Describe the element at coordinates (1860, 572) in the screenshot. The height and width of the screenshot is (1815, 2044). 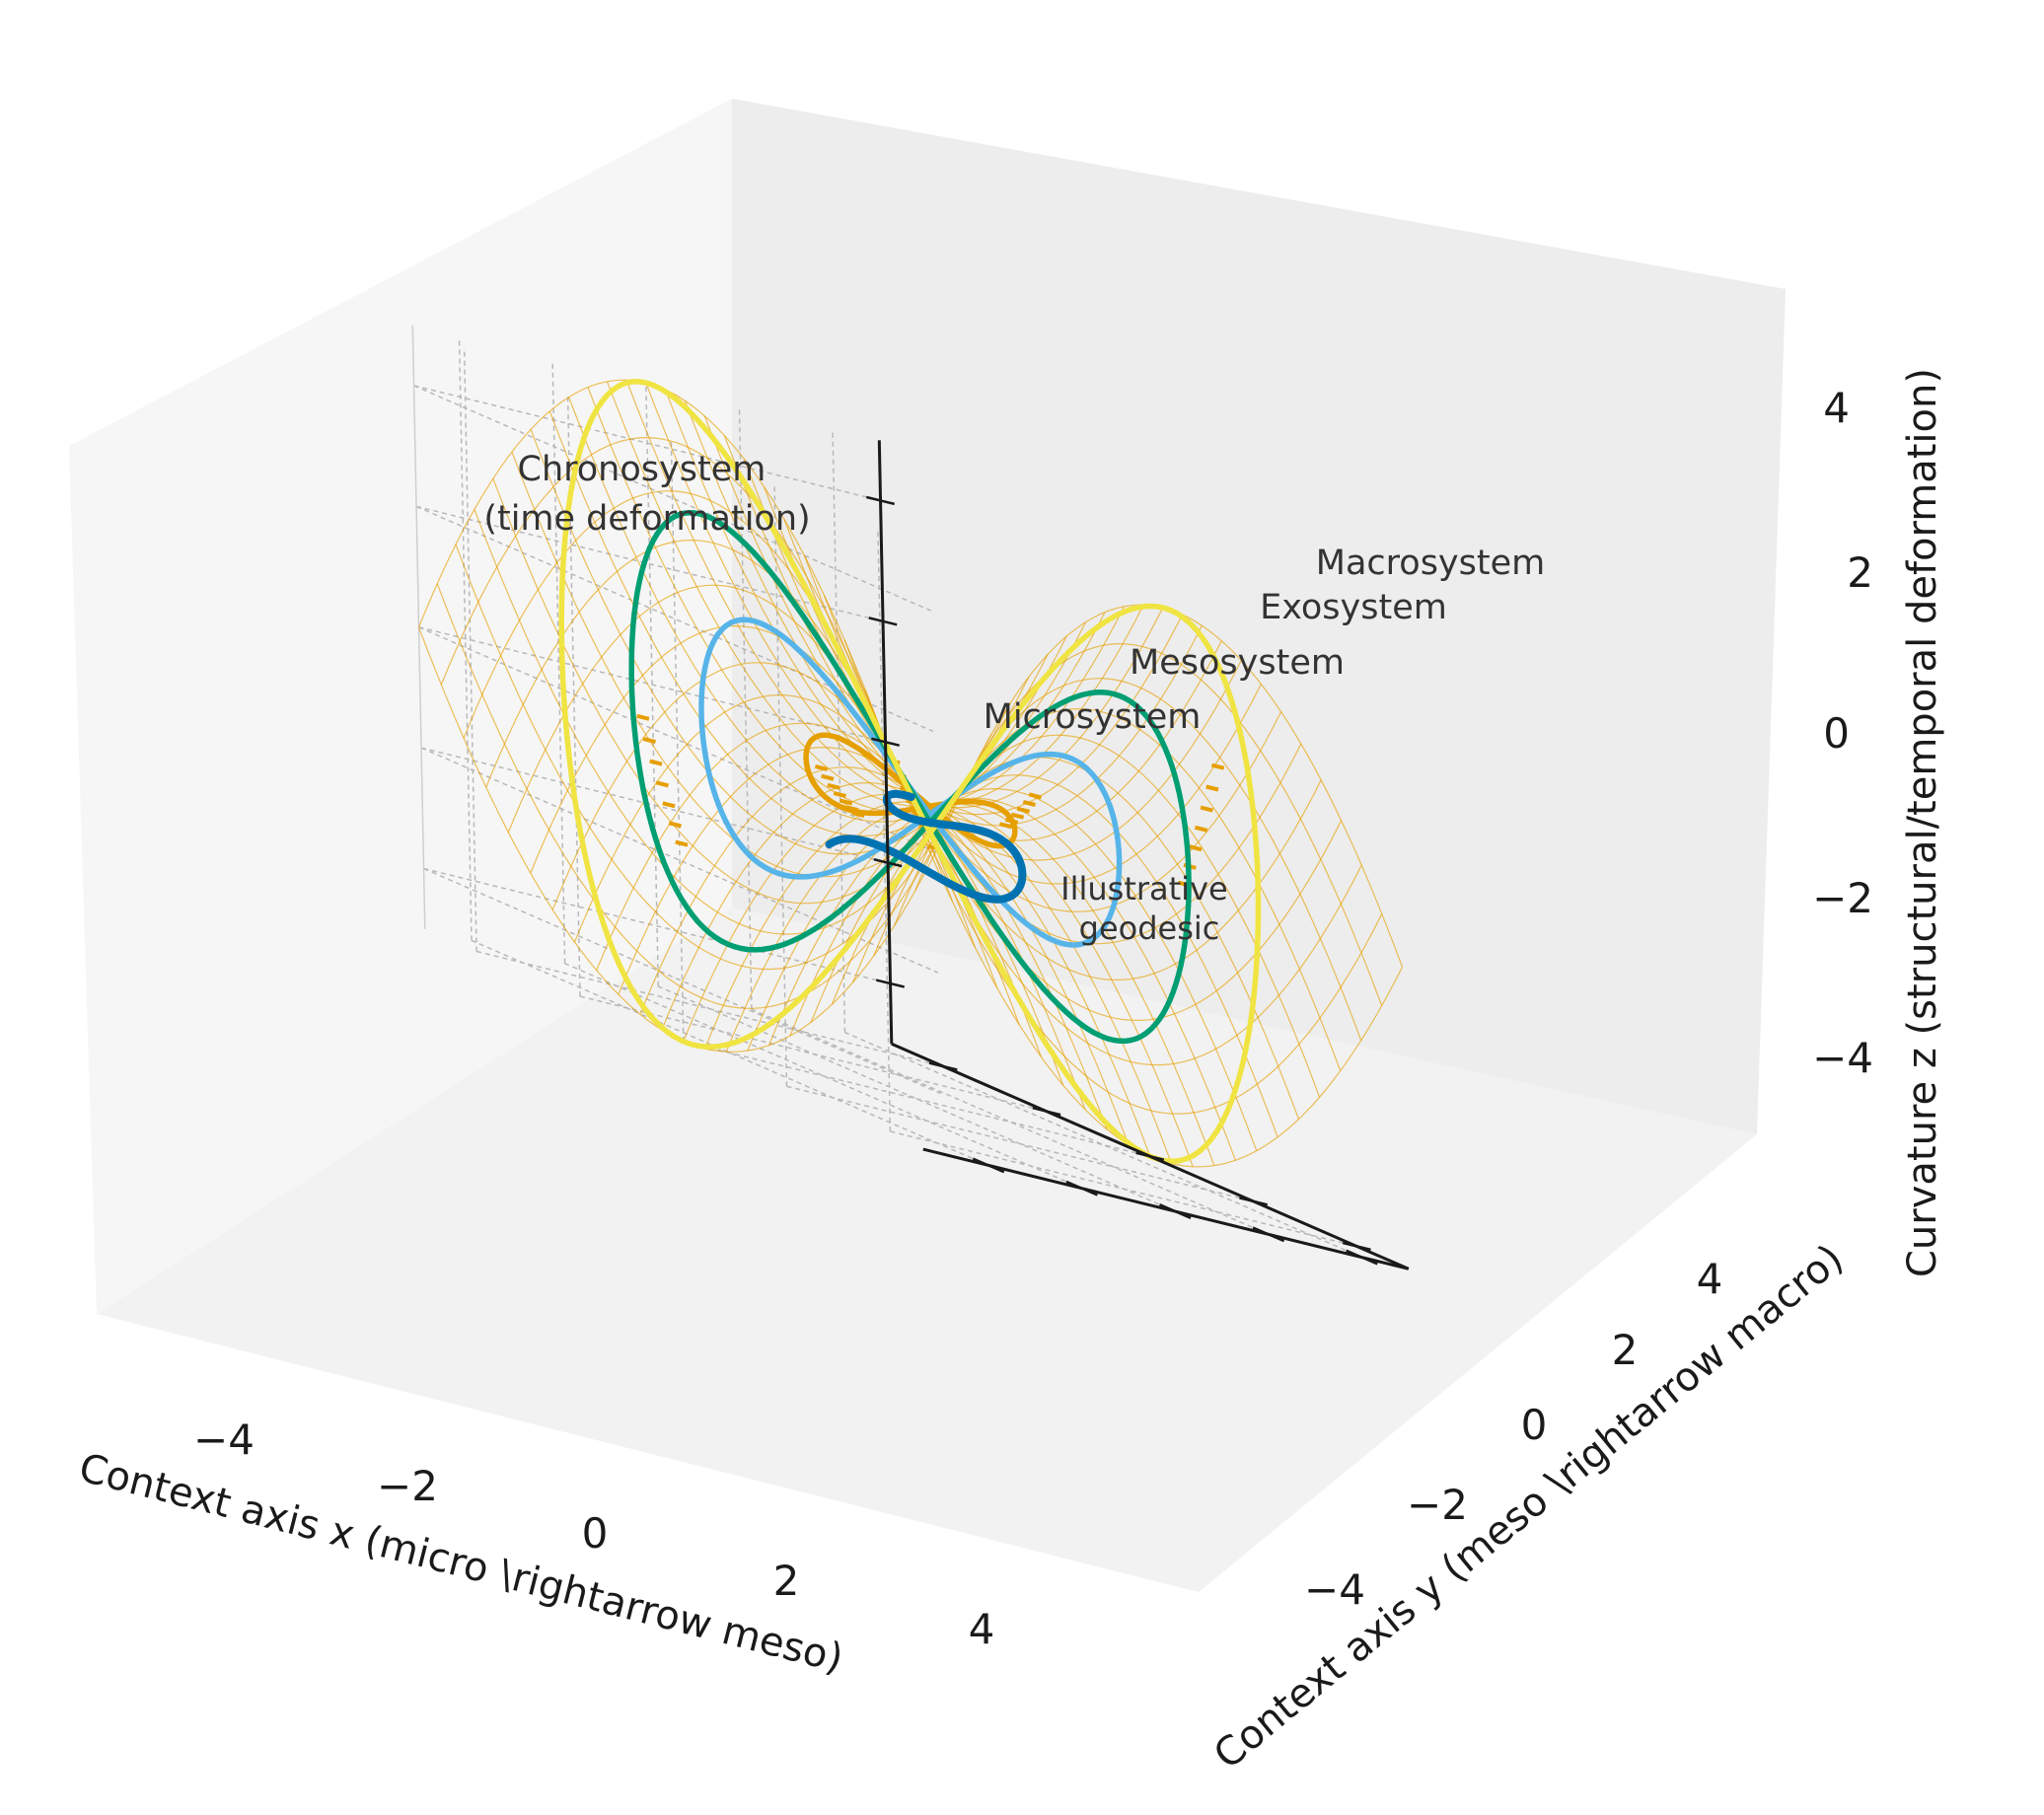
I see `z-tick-label: 2` at that location.